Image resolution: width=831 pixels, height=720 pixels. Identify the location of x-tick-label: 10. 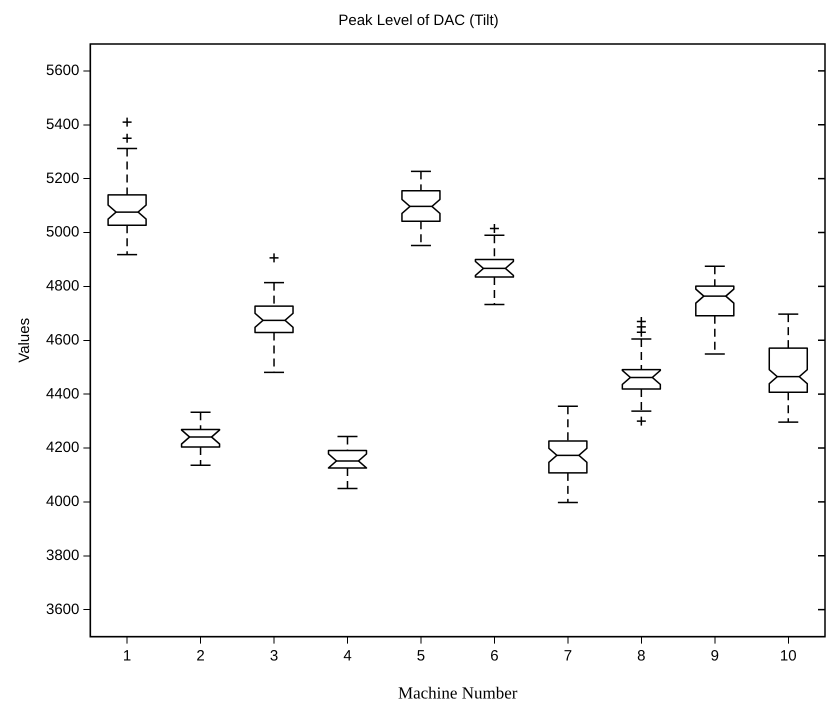
(788, 656).